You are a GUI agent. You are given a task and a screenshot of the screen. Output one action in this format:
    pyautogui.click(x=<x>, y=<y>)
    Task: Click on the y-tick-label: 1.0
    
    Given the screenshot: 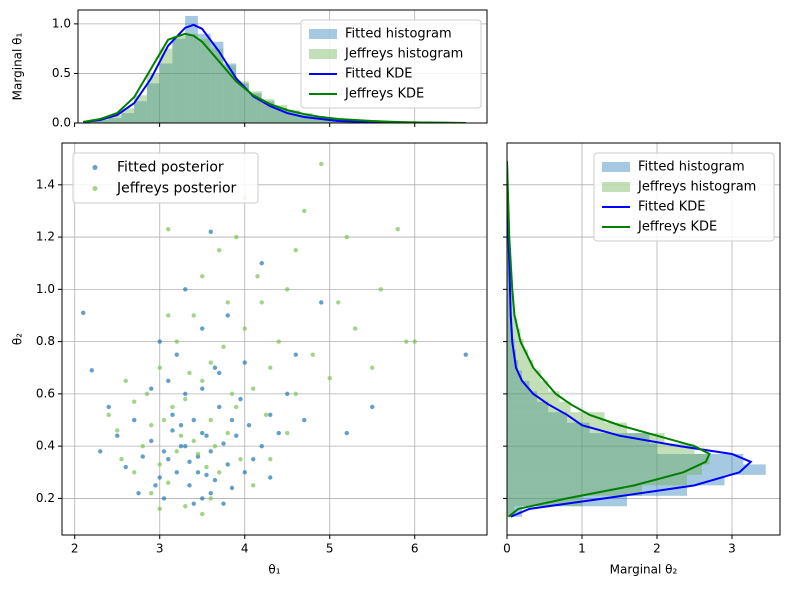 What is the action you would take?
    pyautogui.click(x=61, y=23)
    